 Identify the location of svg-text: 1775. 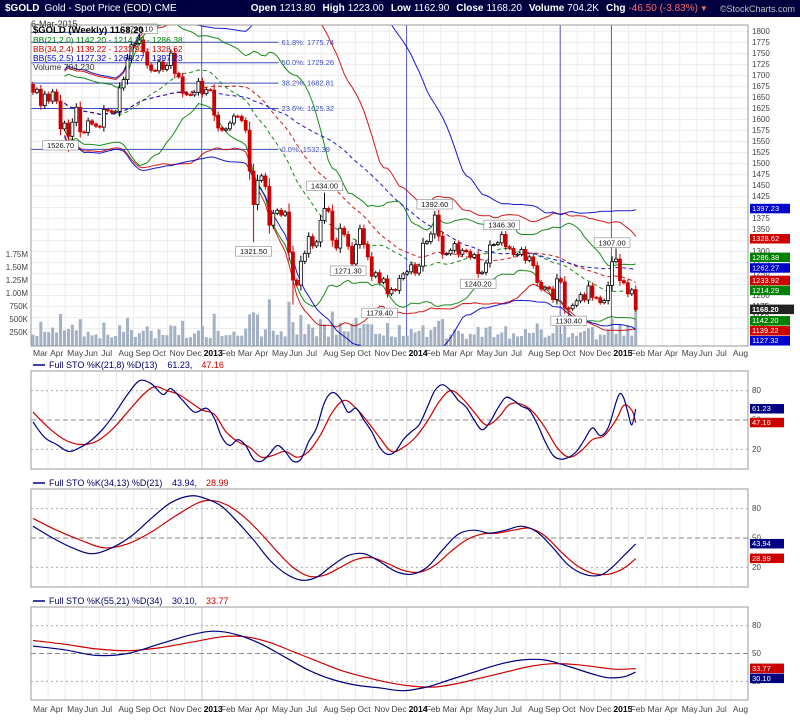
(761, 42).